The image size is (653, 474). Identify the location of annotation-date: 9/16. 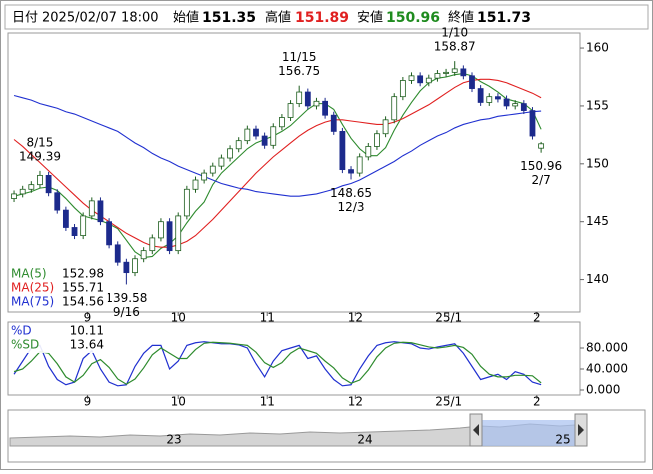
(126, 312).